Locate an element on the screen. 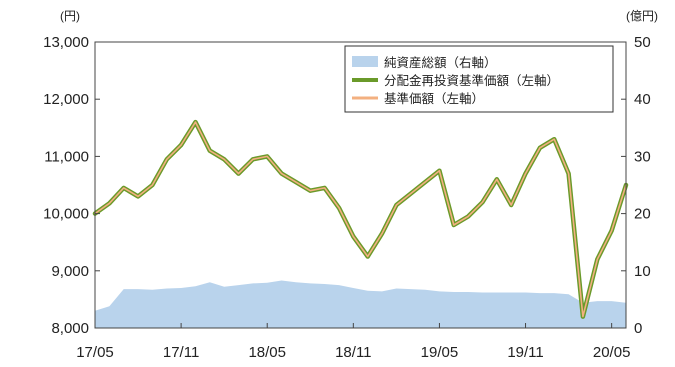  right-tick-label: 40 is located at coordinates (642, 99).